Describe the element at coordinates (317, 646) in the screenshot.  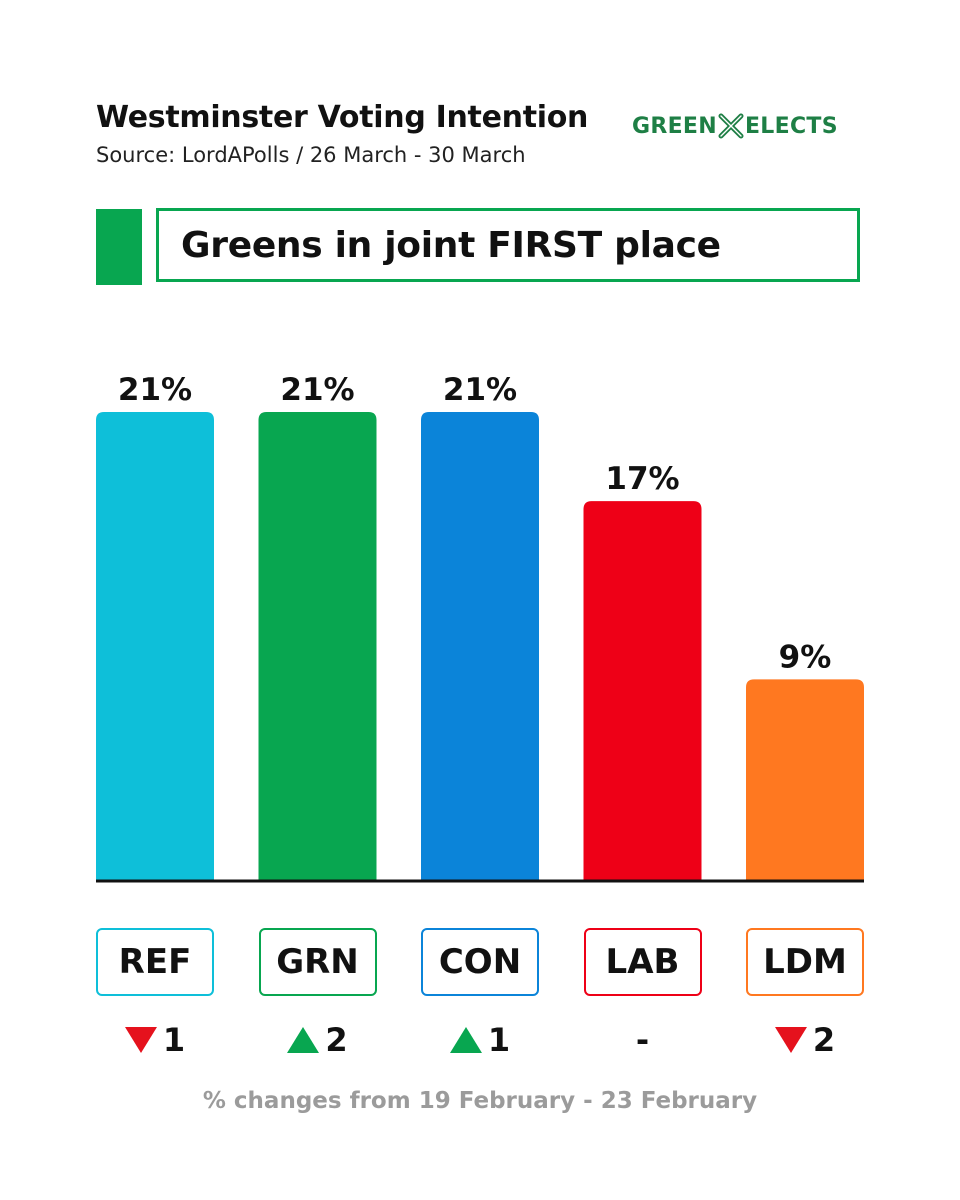
I see `bar-grn` at that location.